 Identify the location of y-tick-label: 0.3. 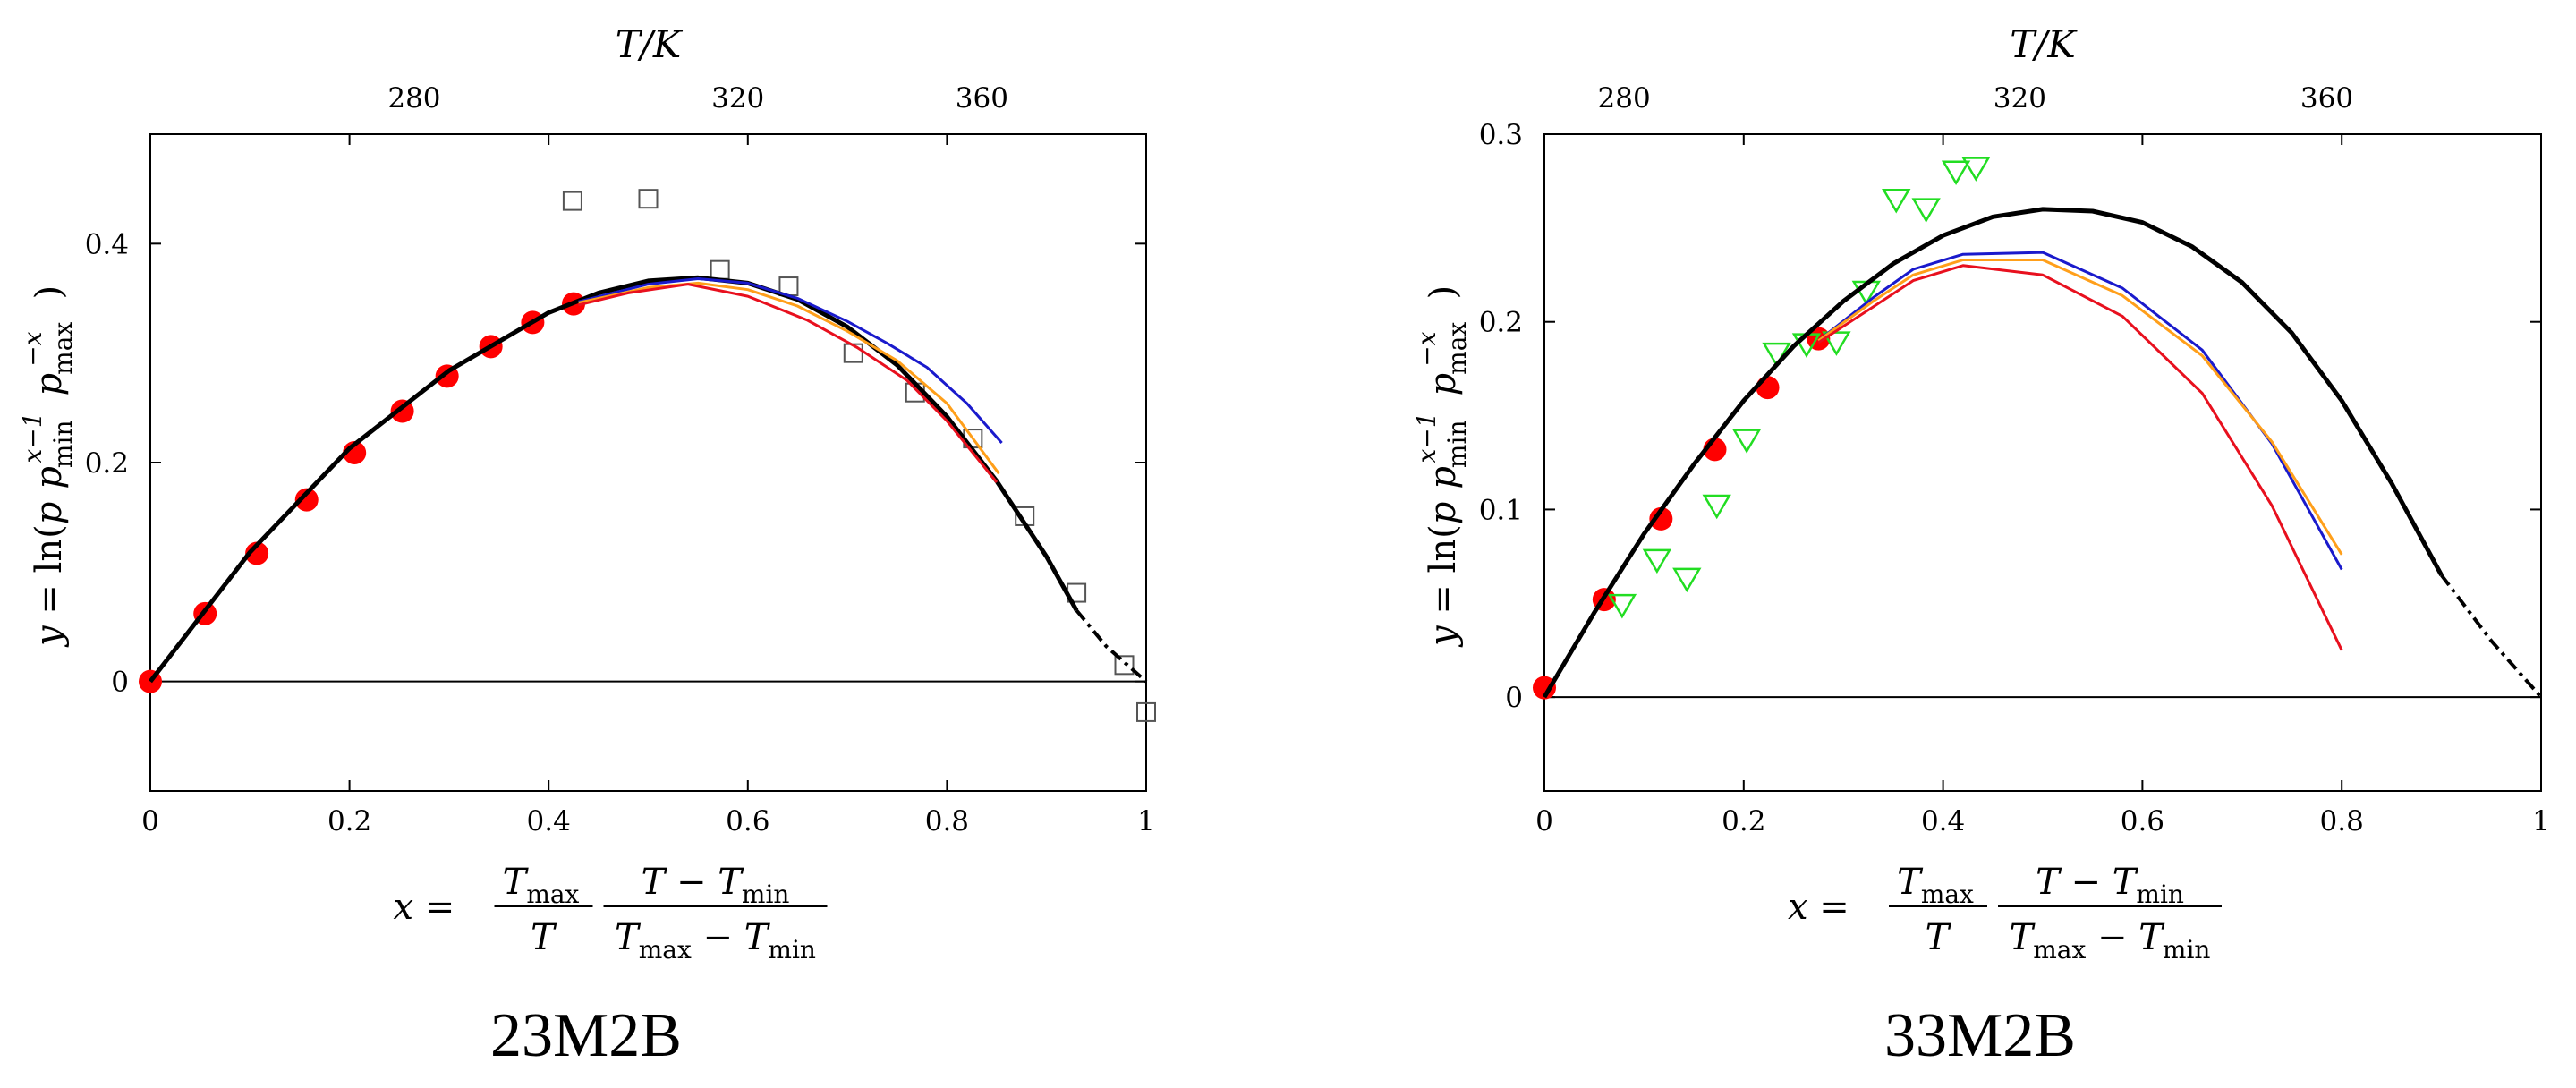
(1501, 135).